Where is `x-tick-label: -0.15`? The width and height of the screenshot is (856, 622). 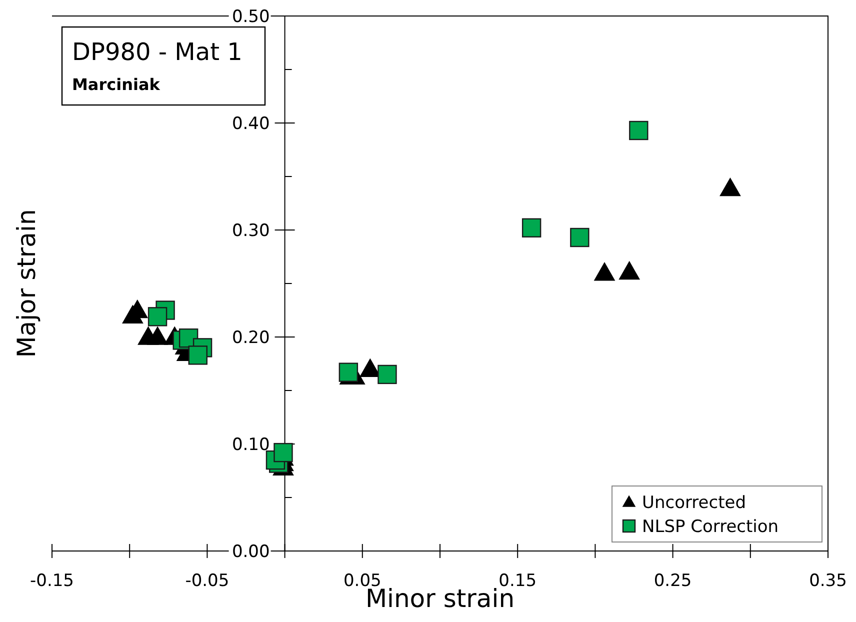 x-tick-label: -0.15 is located at coordinates (52, 581).